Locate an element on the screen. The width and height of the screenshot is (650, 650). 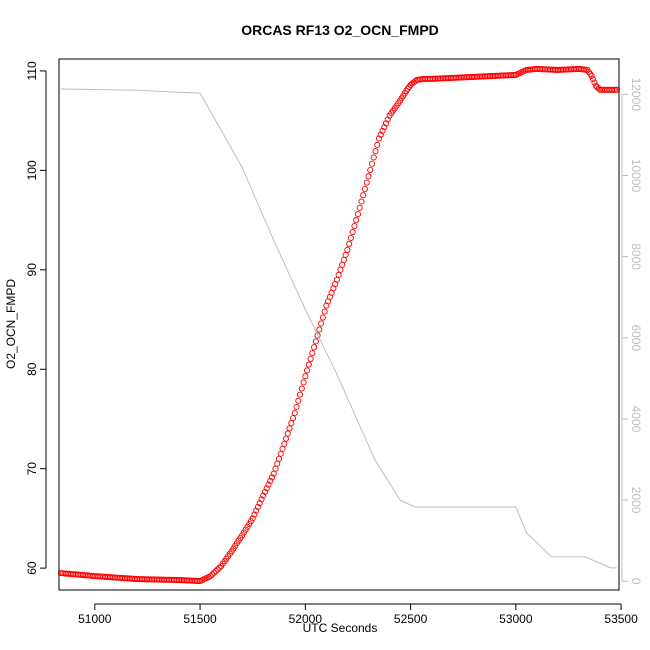
y-tick-label-0: 60 is located at coordinates (32, 568).